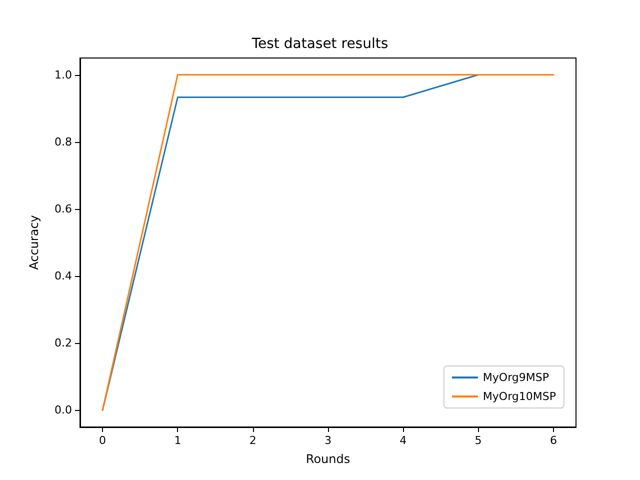 The height and width of the screenshot is (480, 640). What do you see at coordinates (63, 343) in the screenshot?
I see `y-tick-label: 0.2` at bounding box center [63, 343].